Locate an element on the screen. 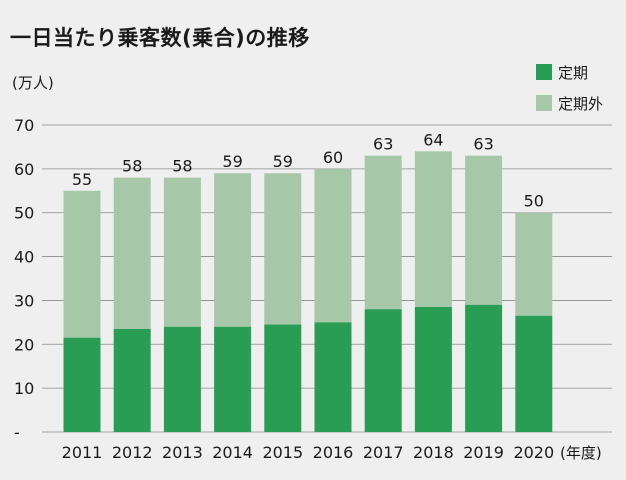 This screenshot has height=480, width=626. total-label: 55 is located at coordinates (82, 179).